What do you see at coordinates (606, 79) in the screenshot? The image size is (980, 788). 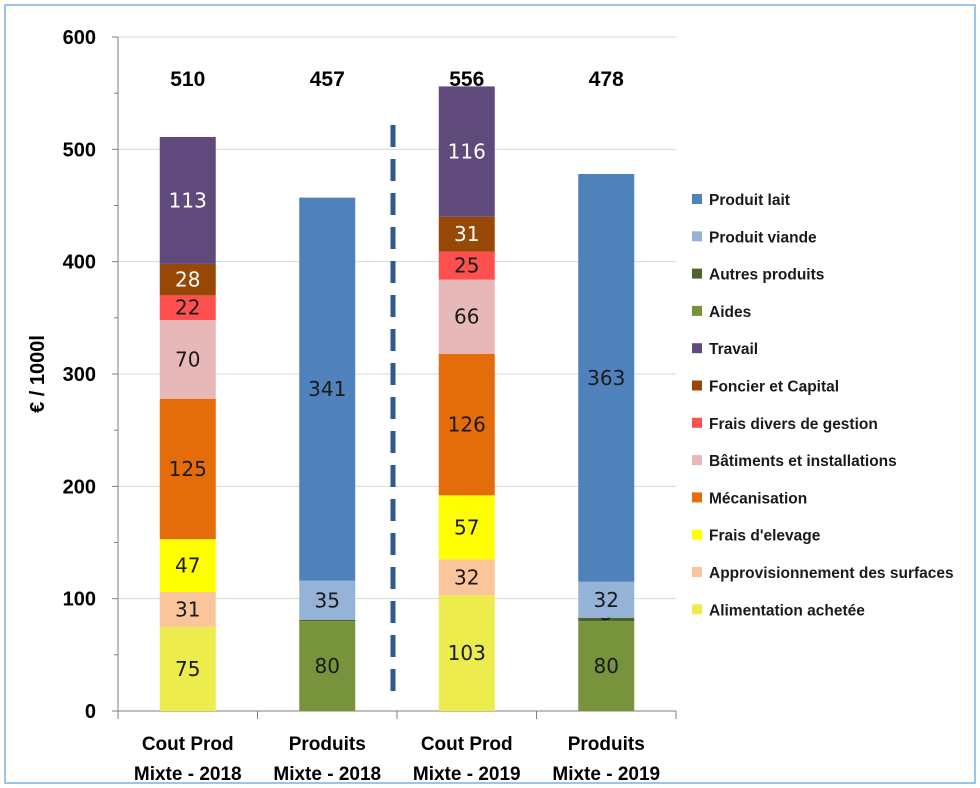 I see `total-label: 478` at bounding box center [606, 79].